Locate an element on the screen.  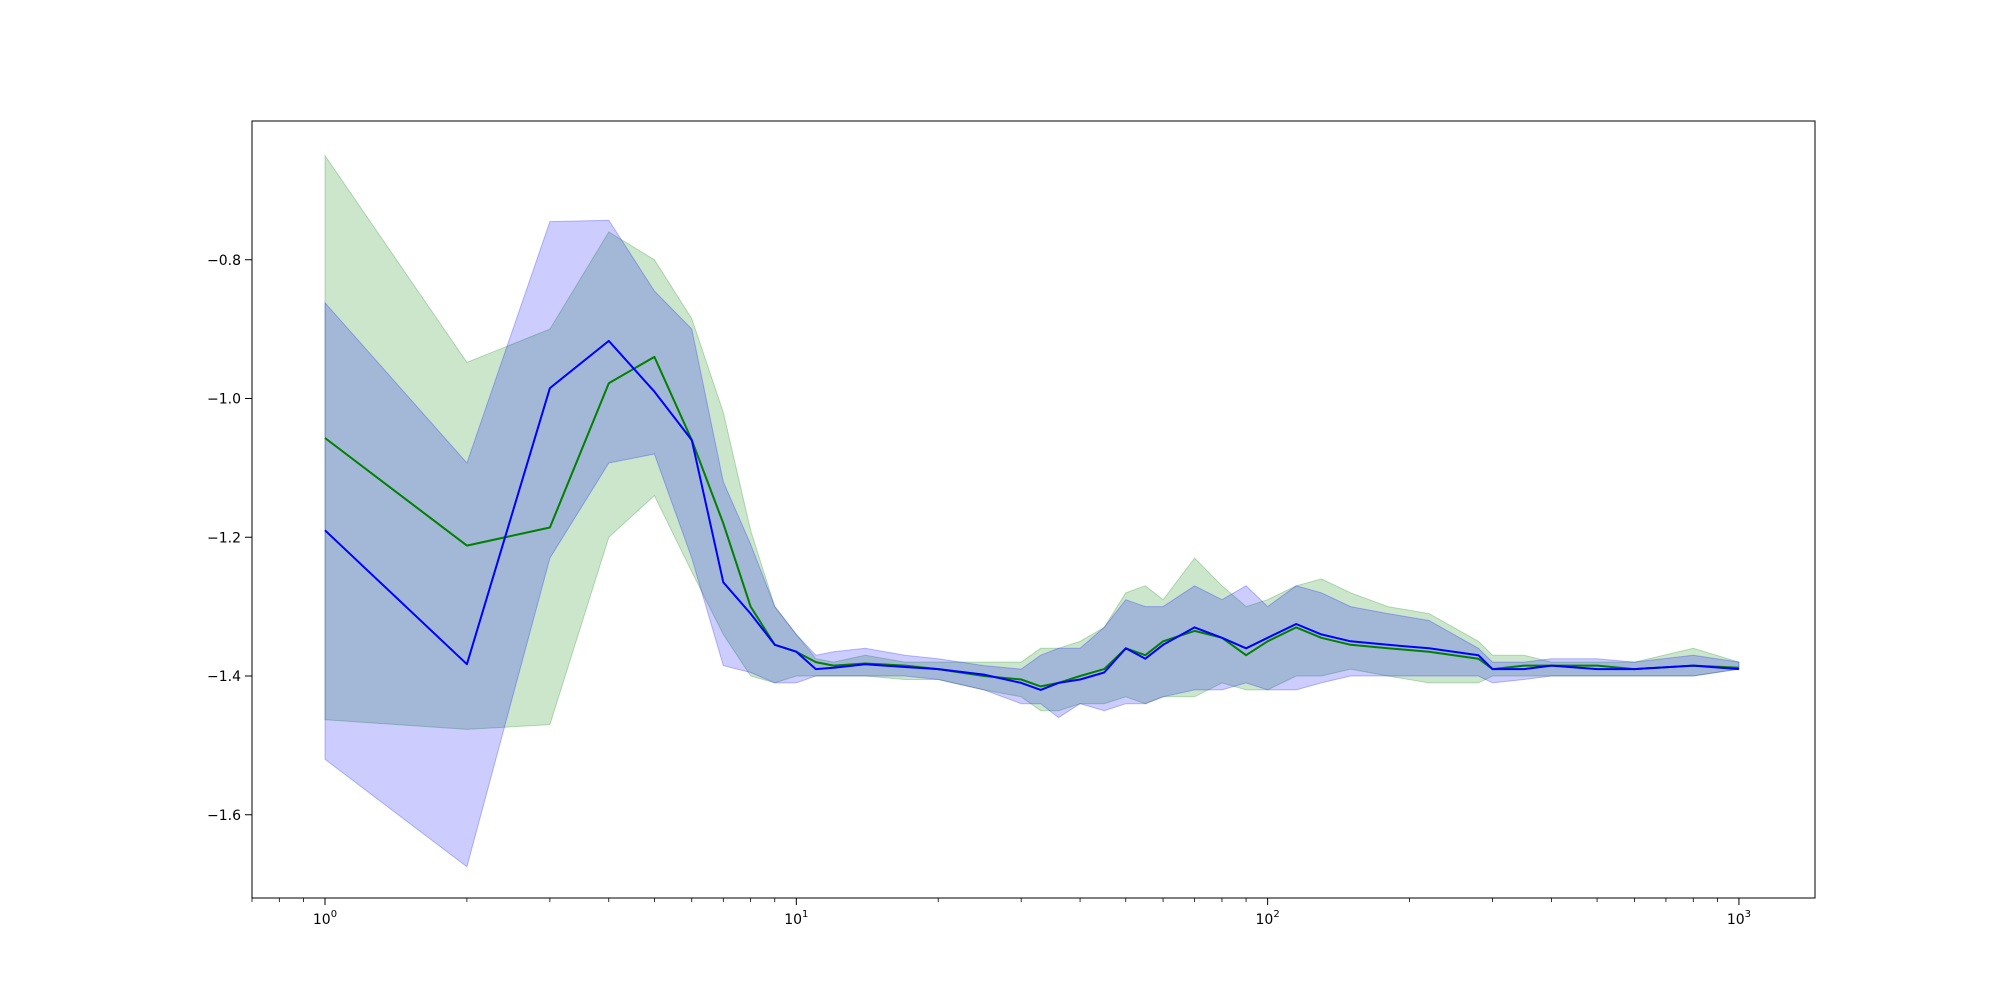
y-tick-label: −1.2 is located at coordinates (224, 538).